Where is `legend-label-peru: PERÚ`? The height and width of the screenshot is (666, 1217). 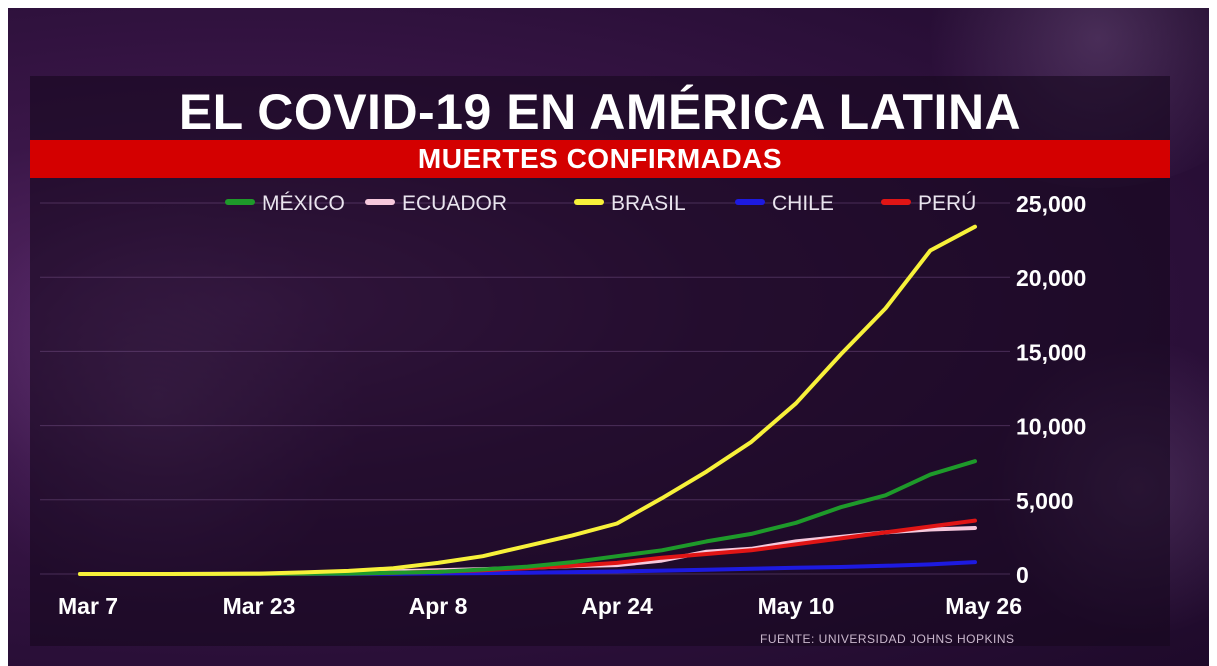 legend-label-peru: PERÚ is located at coordinates (947, 203).